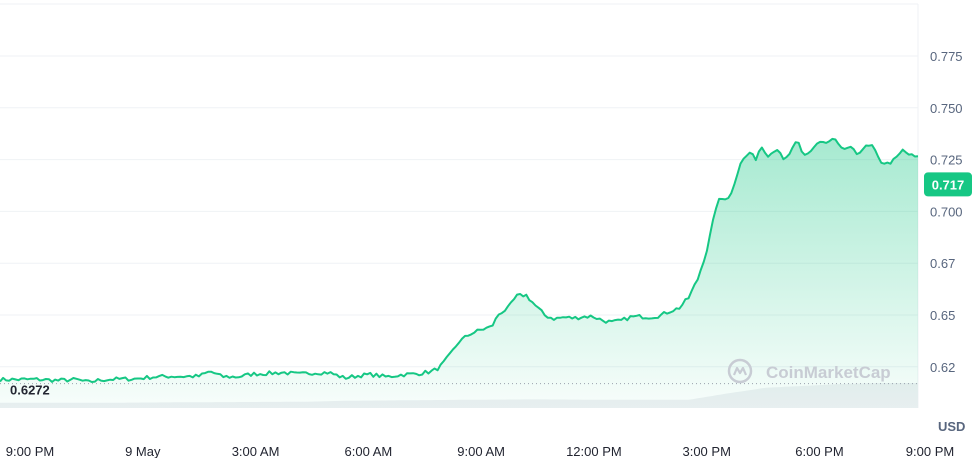 The width and height of the screenshot is (977, 458). I want to click on current-price-badge: 0.717, so click(948, 184).